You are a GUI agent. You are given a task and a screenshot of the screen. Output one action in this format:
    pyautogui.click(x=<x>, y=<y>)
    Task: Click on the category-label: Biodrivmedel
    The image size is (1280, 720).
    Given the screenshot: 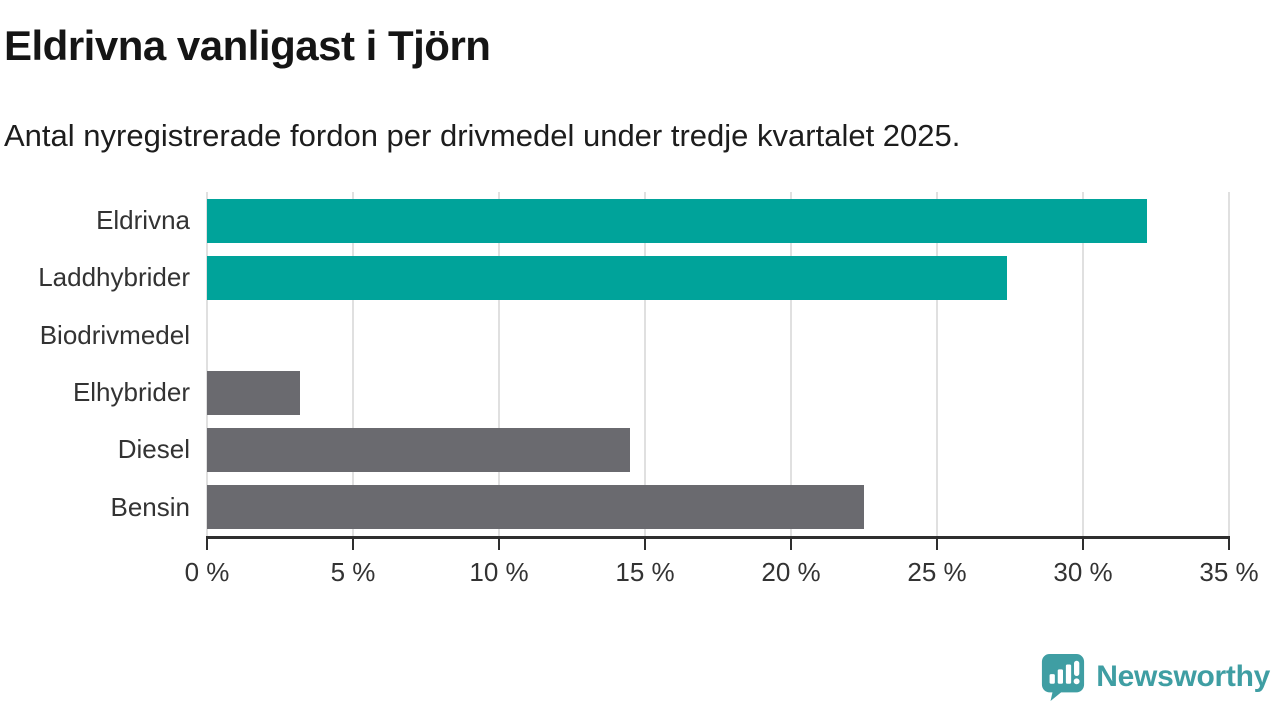 What is the action you would take?
    pyautogui.click(x=114, y=334)
    